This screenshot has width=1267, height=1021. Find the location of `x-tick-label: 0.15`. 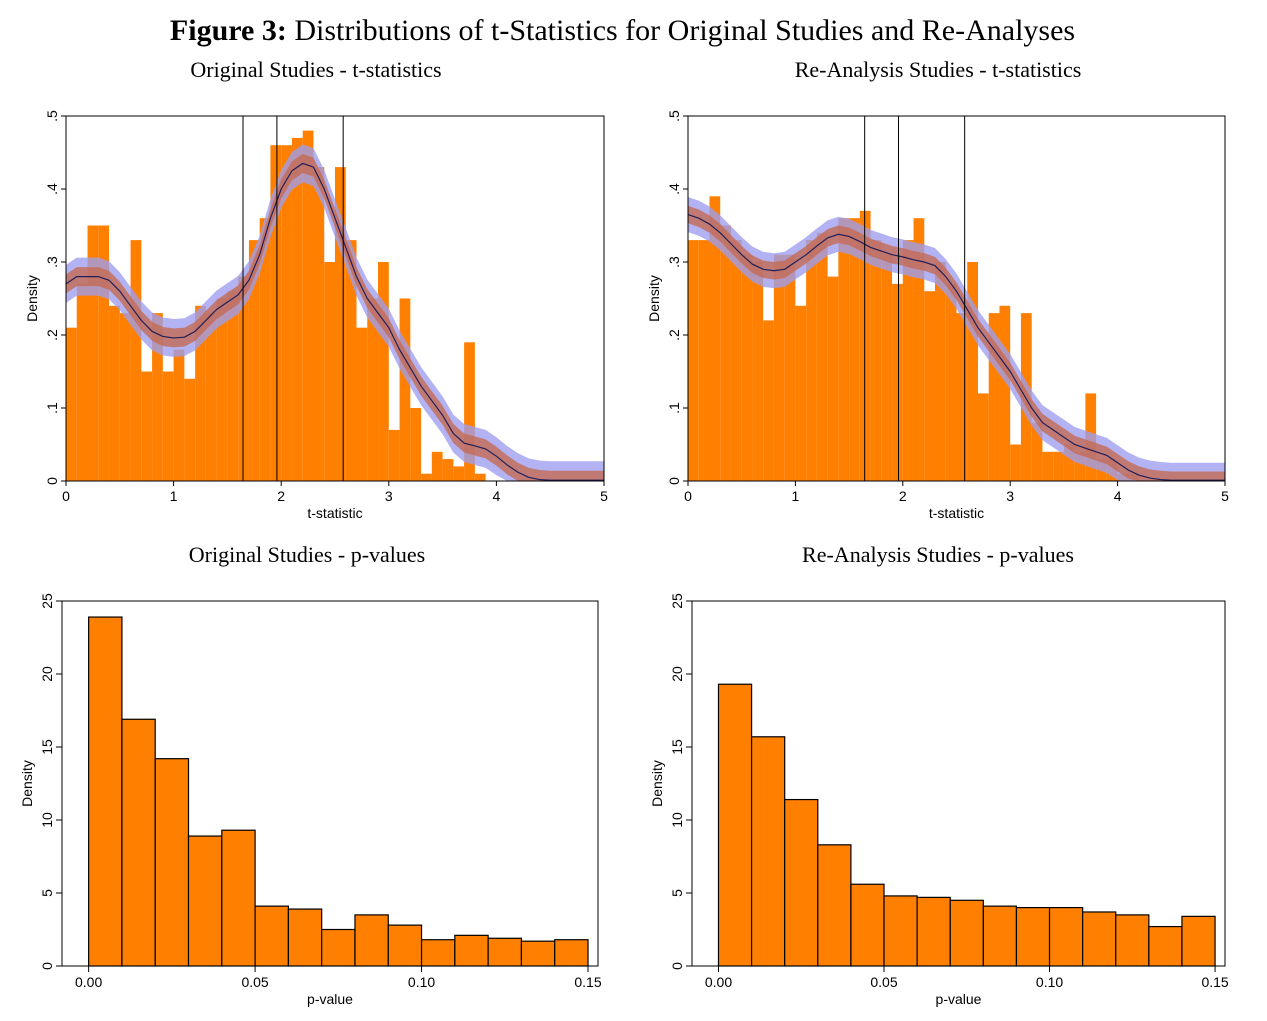

x-tick-label: 0.15 is located at coordinates (587, 982).